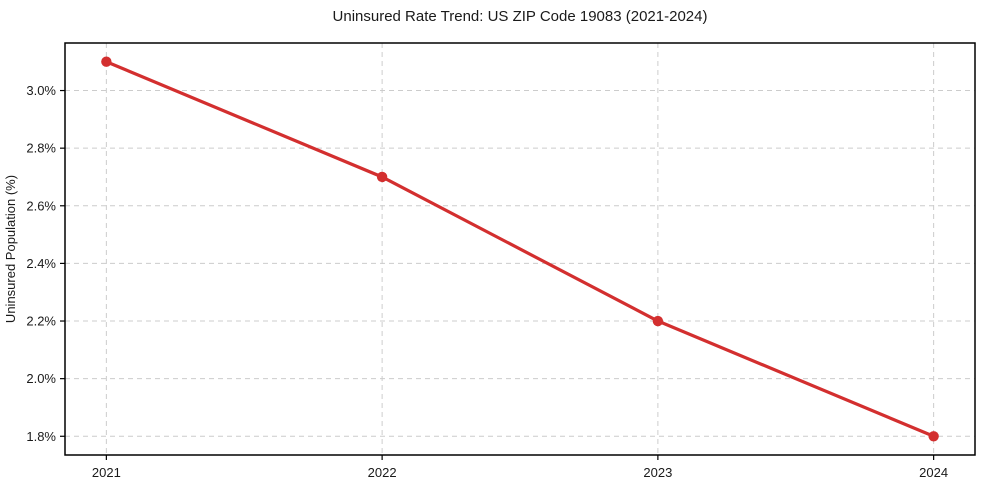 The height and width of the screenshot is (490, 989). I want to click on y-tick-label: 2.0%, so click(41, 378).